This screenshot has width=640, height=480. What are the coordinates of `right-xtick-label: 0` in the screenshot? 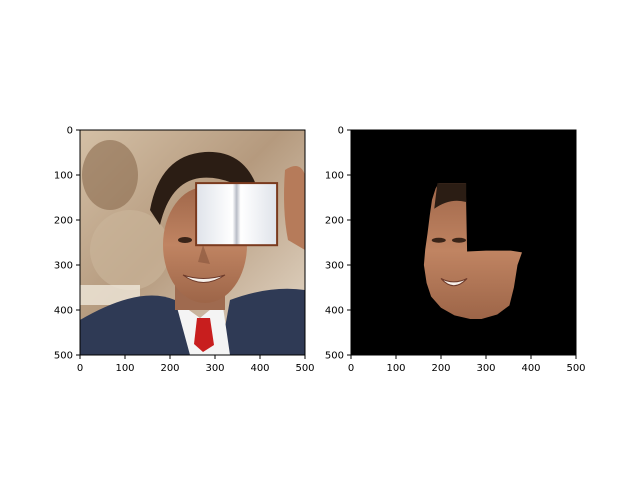 It's located at (351, 368).